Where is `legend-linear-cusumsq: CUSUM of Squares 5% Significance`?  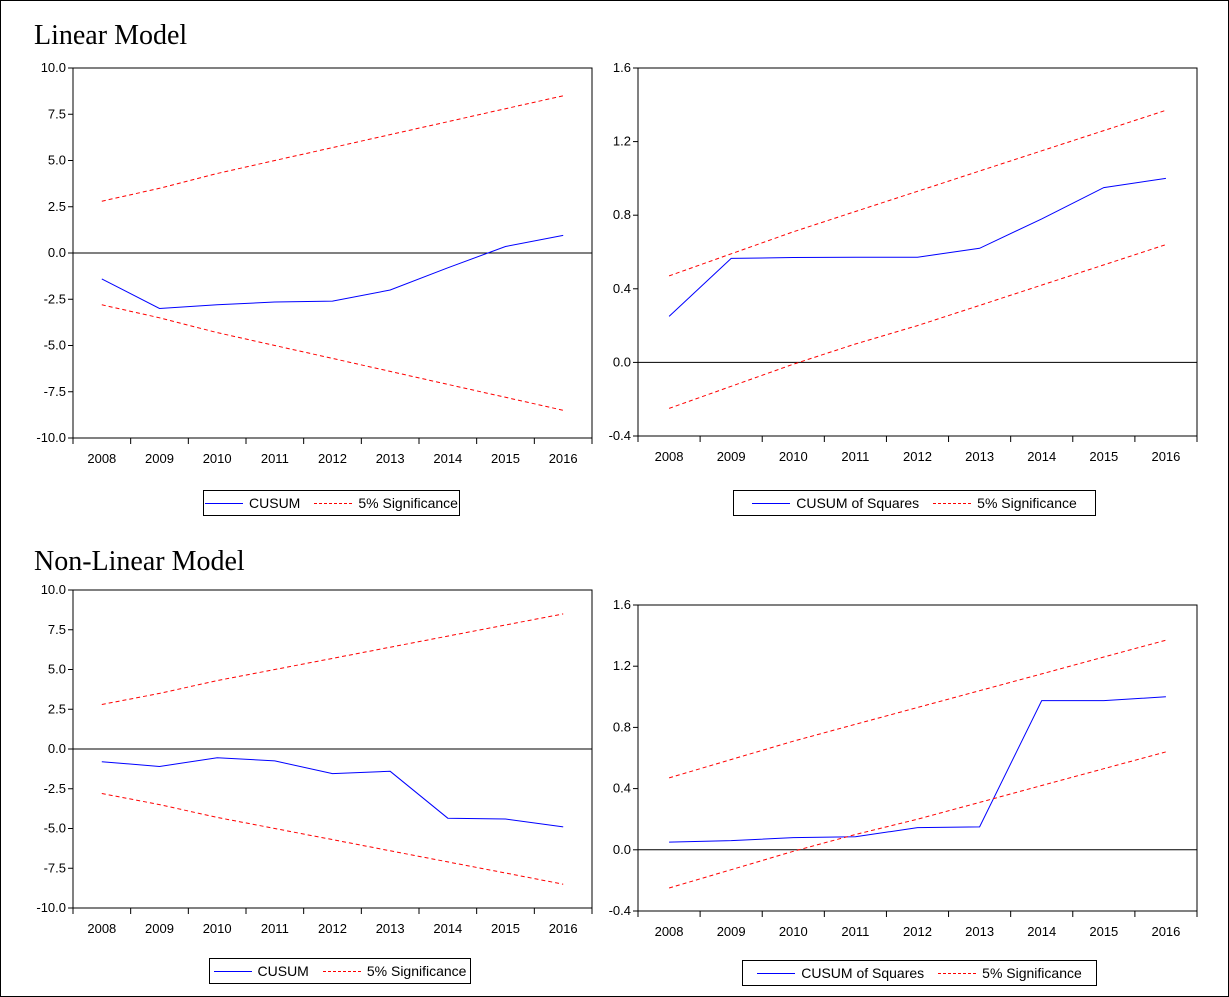
legend-linear-cusumsq: CUSUM of Squares 5% Significance is located at coordinates (914, 503).